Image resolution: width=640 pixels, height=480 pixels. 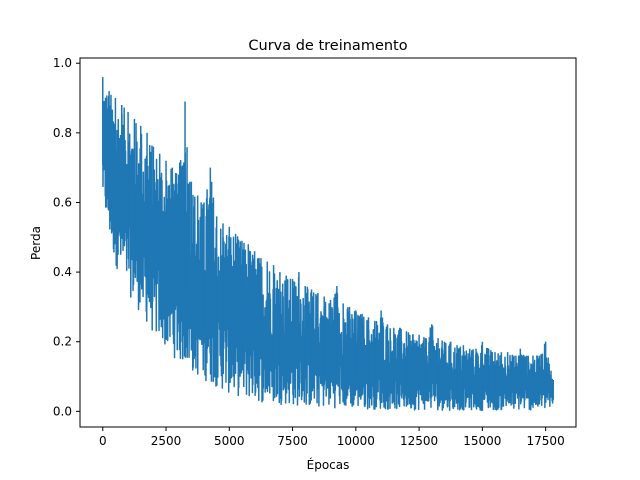 I want to click on chart-title: Curva de treinamento, so click(x=327, y=46).